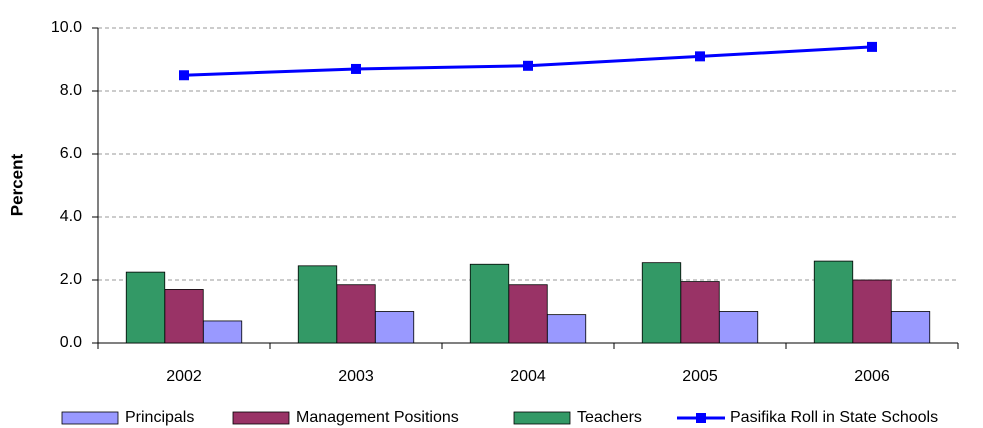 This screenshot has width=983, height=428. What do you see at coordinates (71, 216) in the screenshot?
I see `y-tick-label: 4.0` at bounding box center [71, 216].